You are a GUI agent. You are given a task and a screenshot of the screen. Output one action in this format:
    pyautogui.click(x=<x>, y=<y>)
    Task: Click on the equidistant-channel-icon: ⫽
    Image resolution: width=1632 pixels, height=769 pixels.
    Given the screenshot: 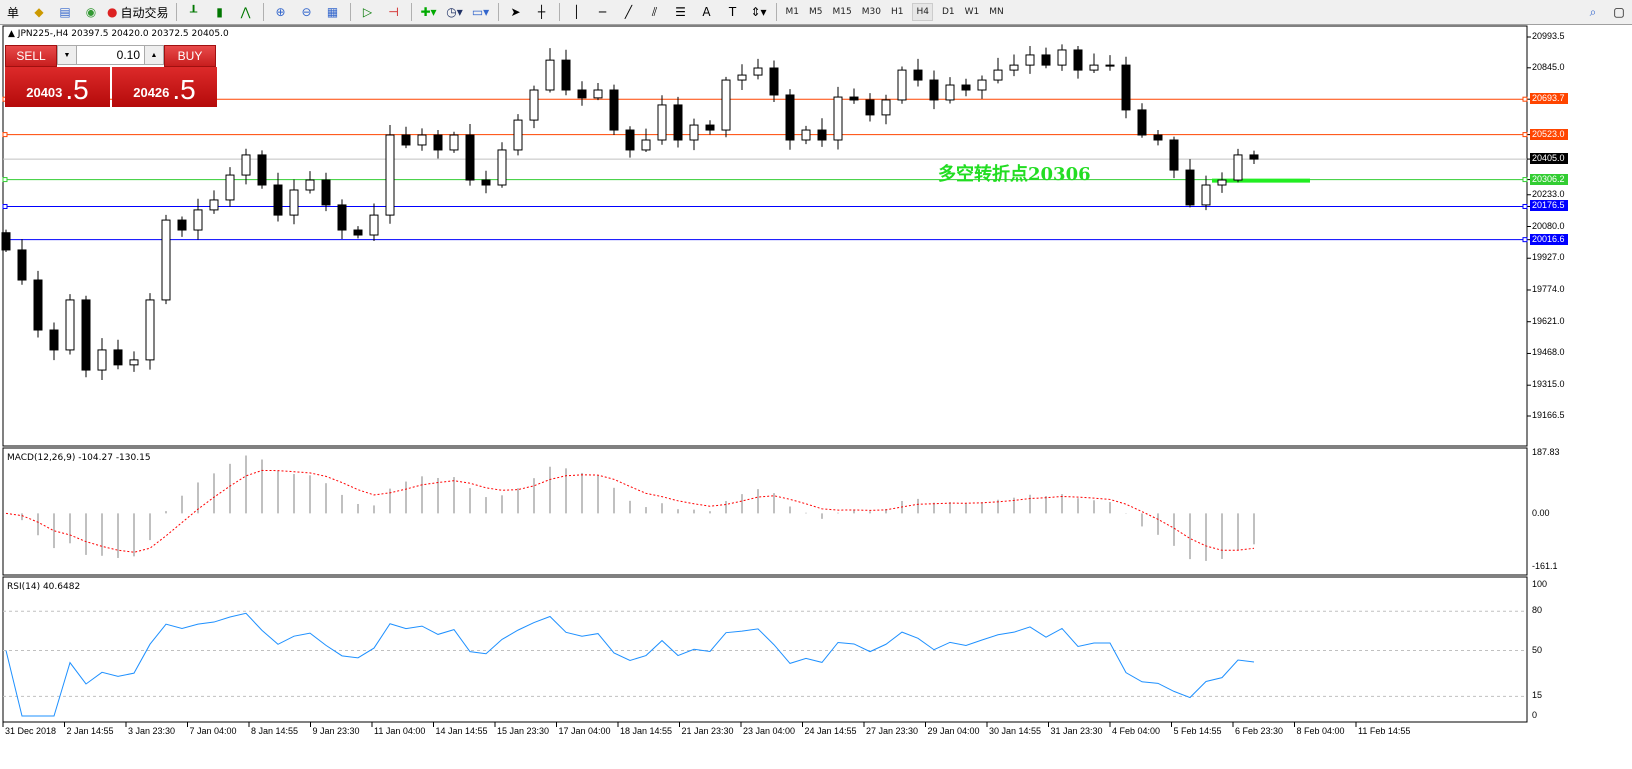 What is the action you would take?
    pyautogui.click(x=654, y=11)
    